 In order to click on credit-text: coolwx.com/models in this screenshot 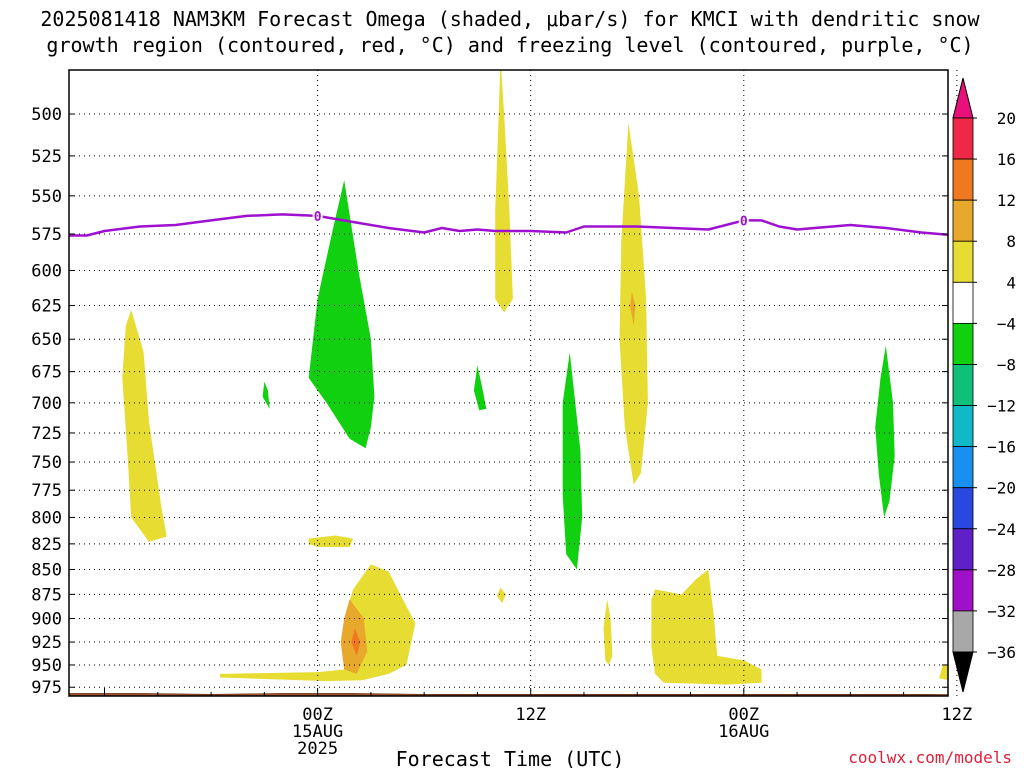, I will do `click(930, 757)`.